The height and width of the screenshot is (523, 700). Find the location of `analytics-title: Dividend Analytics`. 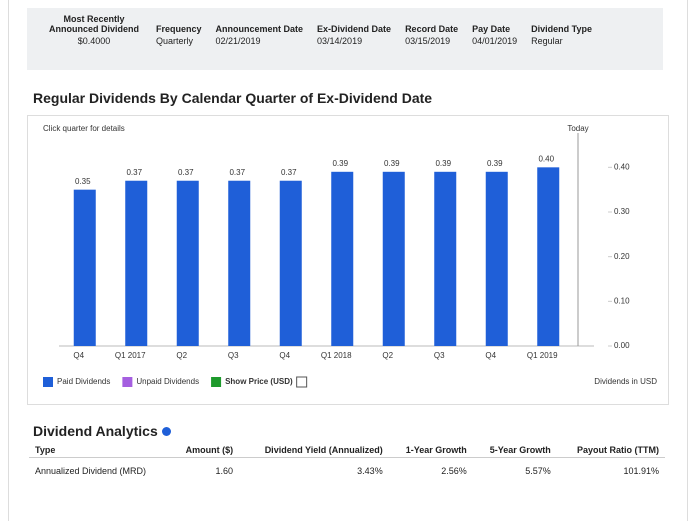

analytics-title: Dividend Analytics is located at coordinates (102, 431).